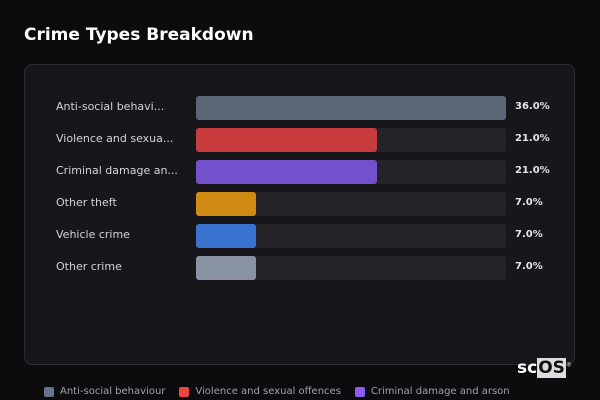 The height and width of the screenshot is (400, 600). What do you see at coordinates (551, 368) in the screenshot?
I see `logo-text-box: OS` at bounding box center [551, 368].